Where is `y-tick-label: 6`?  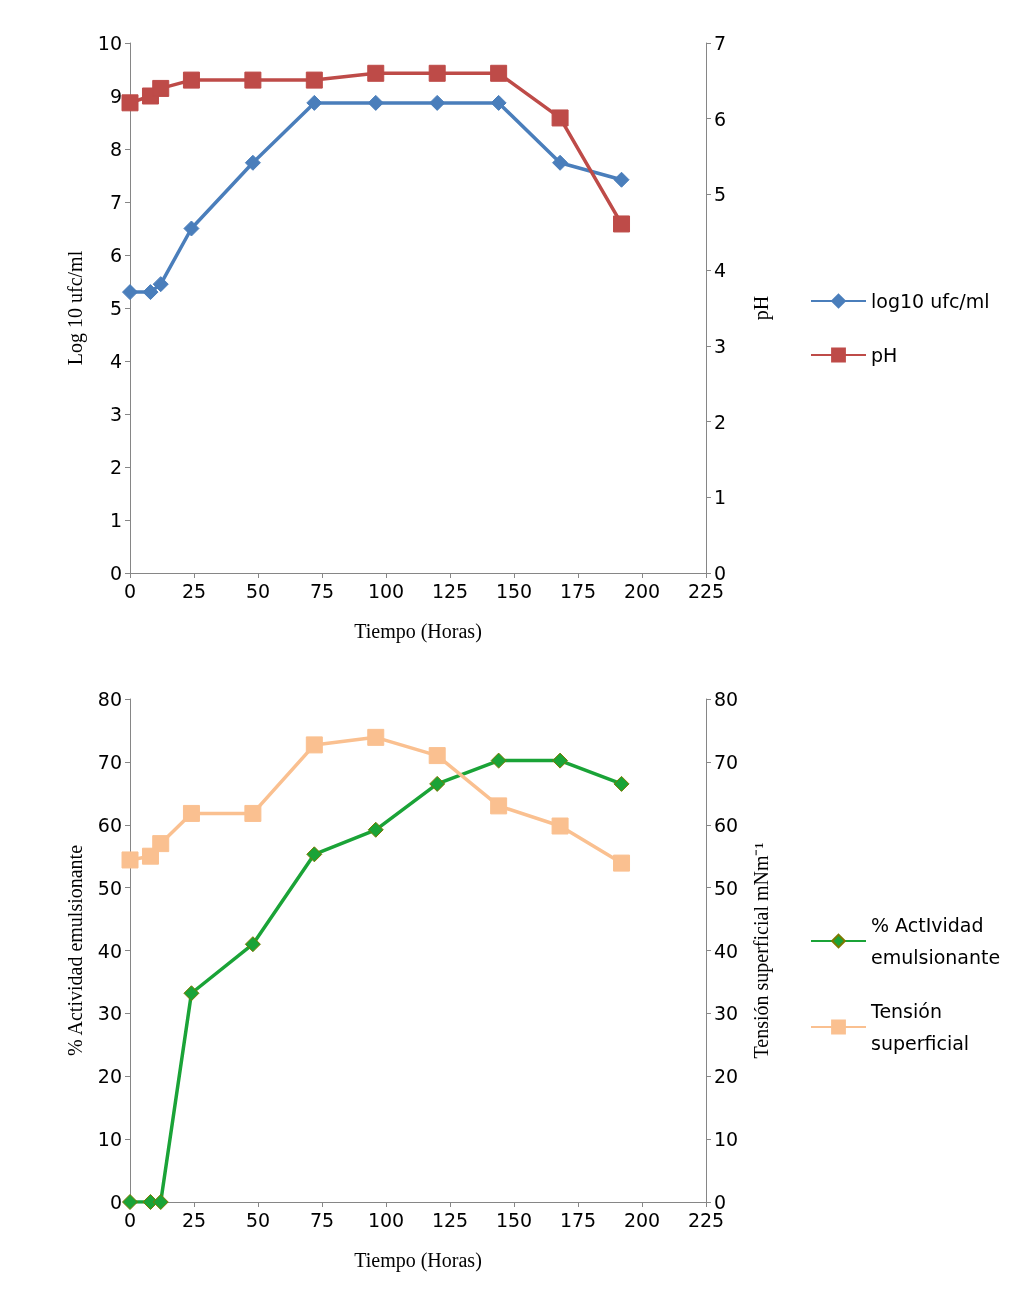 y-tick-label: 6 is located at coordinates (115, 255).